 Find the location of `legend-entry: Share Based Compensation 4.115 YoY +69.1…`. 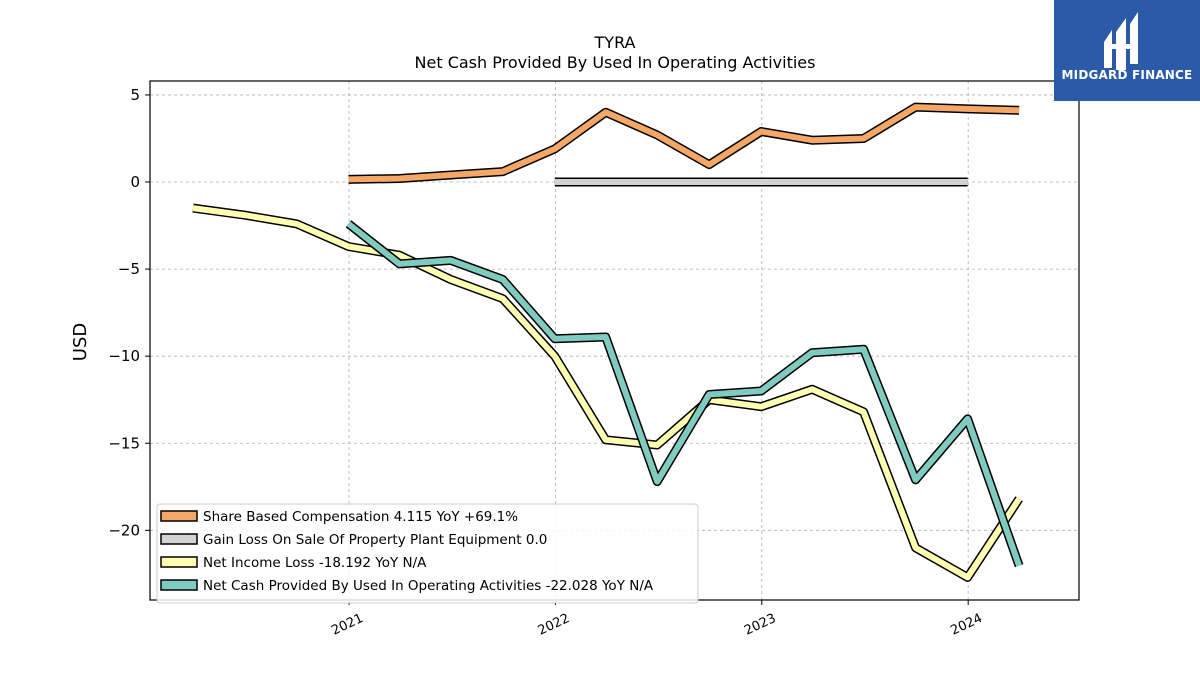

legend-entry: Share Based Compensation 4.115 YoY +69.1… is located at coordinates (360, 517).